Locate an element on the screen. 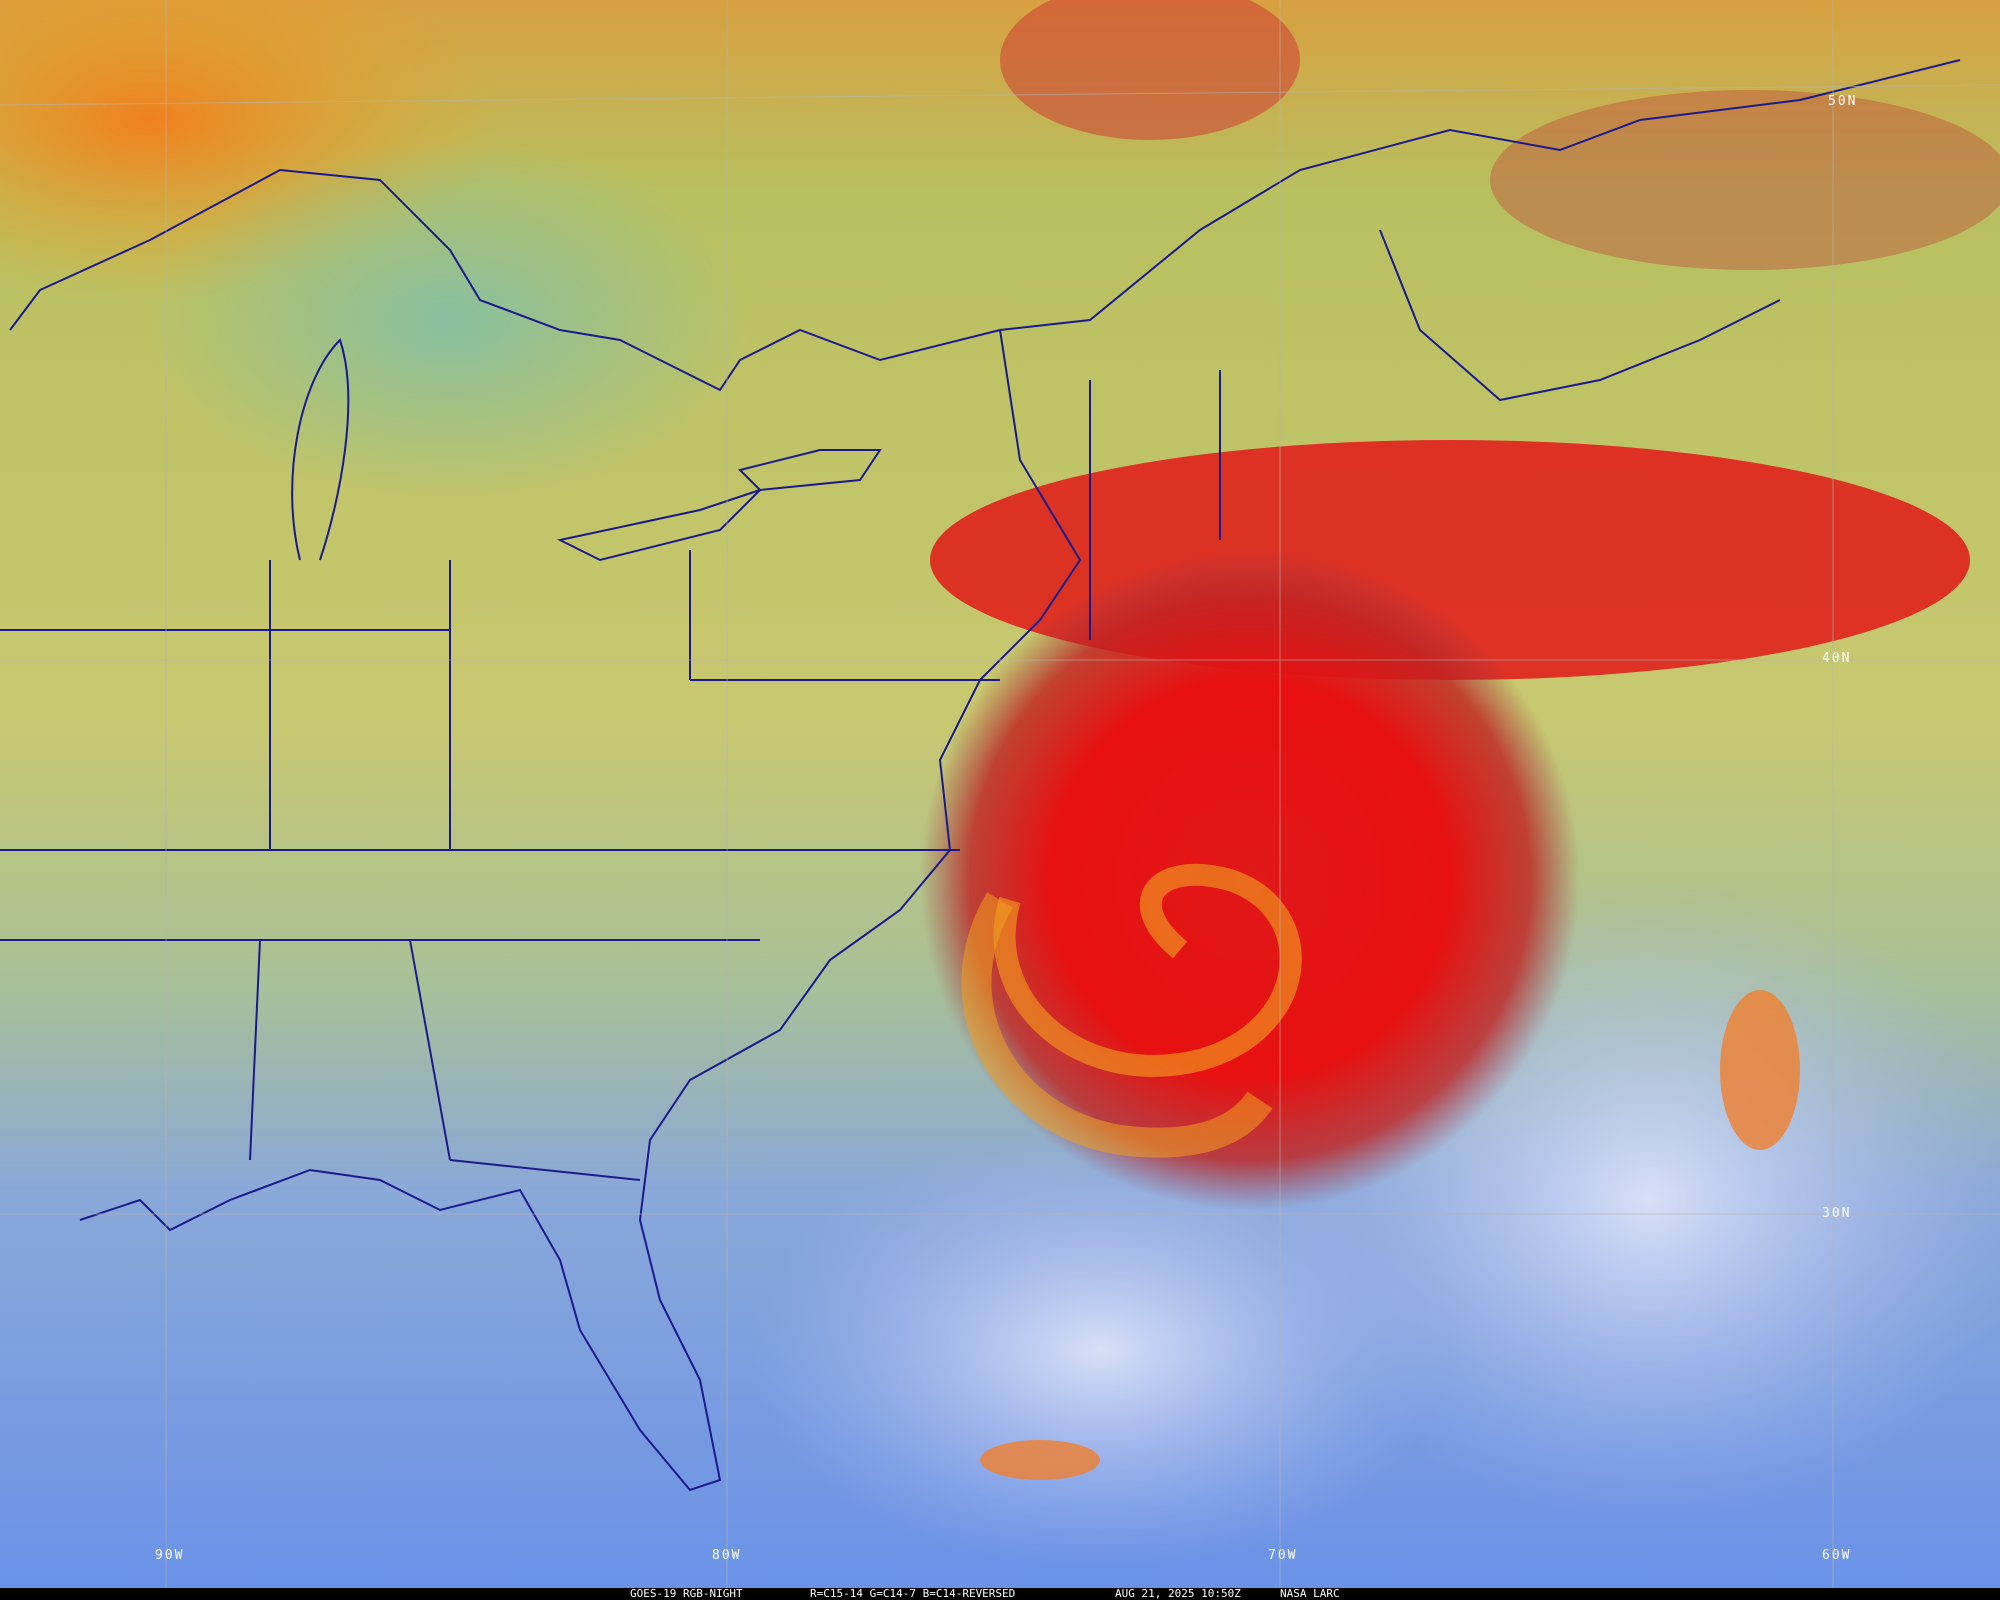 The image size is (2000, 1600). lake-erie is located at coordinates (659, 525).